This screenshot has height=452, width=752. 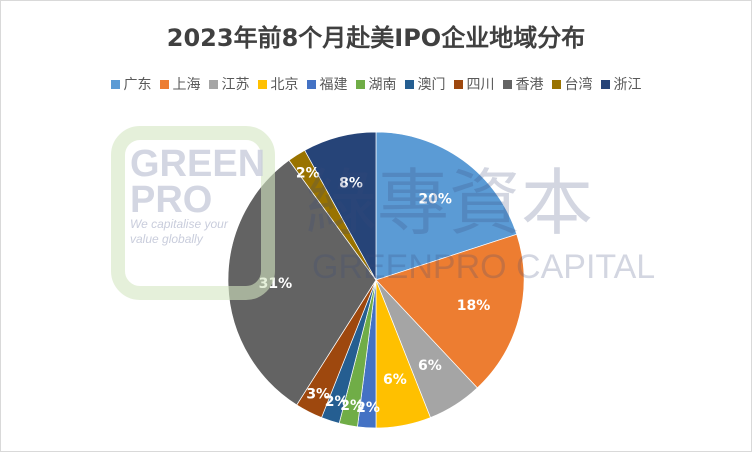 I want to click on legend-item: 四川, so click(x=474, y=84).